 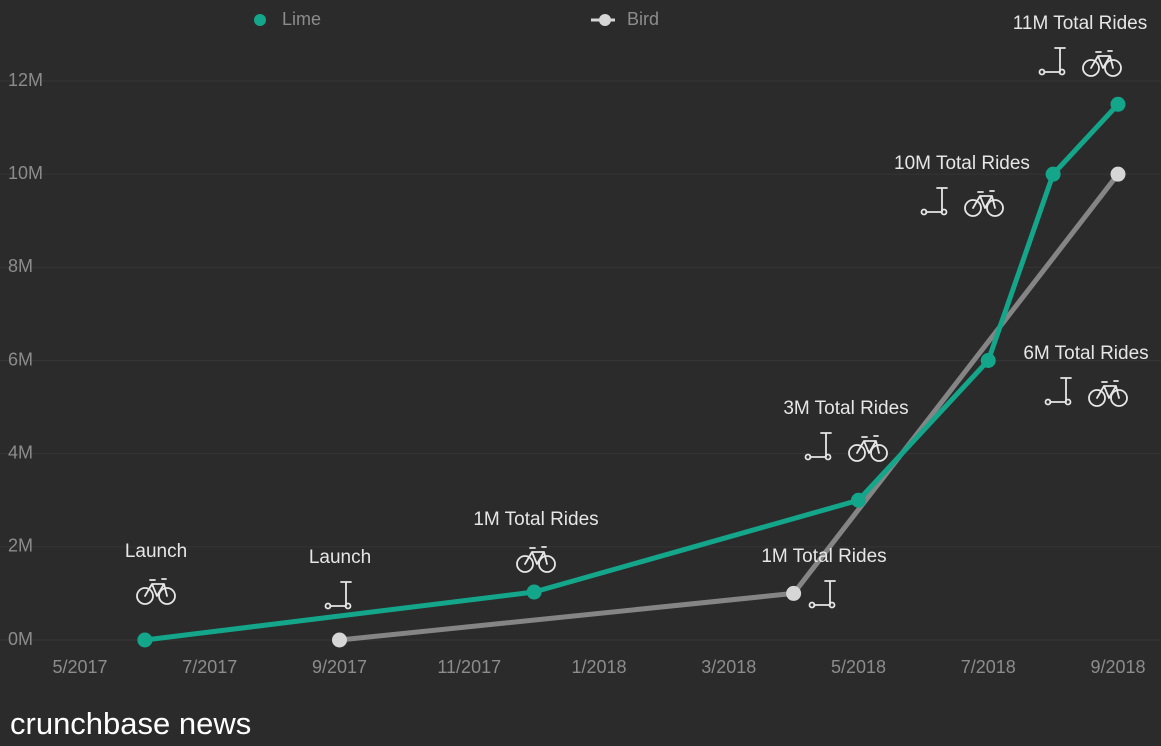 I want to click on x-tick-label: 3/2018, so click(x=728, y=667).